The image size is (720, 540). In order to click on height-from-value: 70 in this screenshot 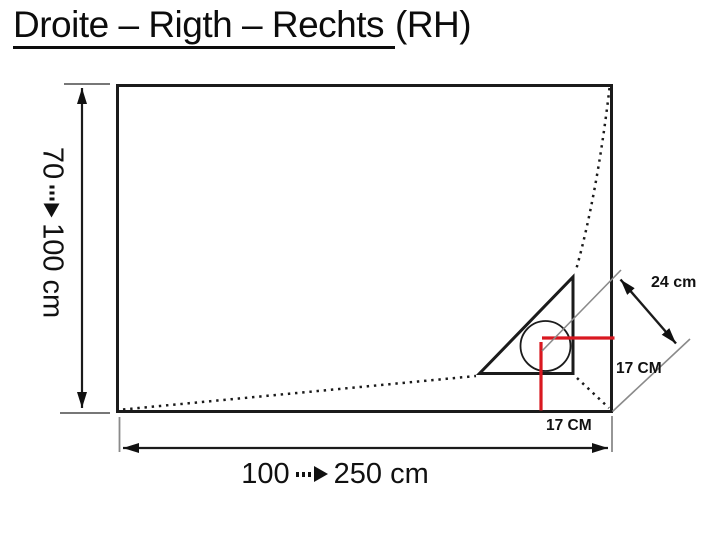, I will do `click(52, 163)`.